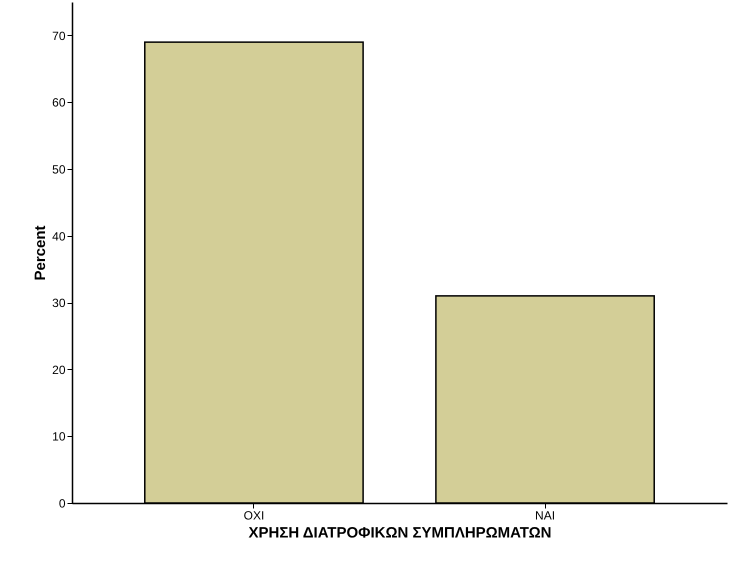 The image size is (733, 563). I want to click on y-tick-label: 60, so click(59, 103).